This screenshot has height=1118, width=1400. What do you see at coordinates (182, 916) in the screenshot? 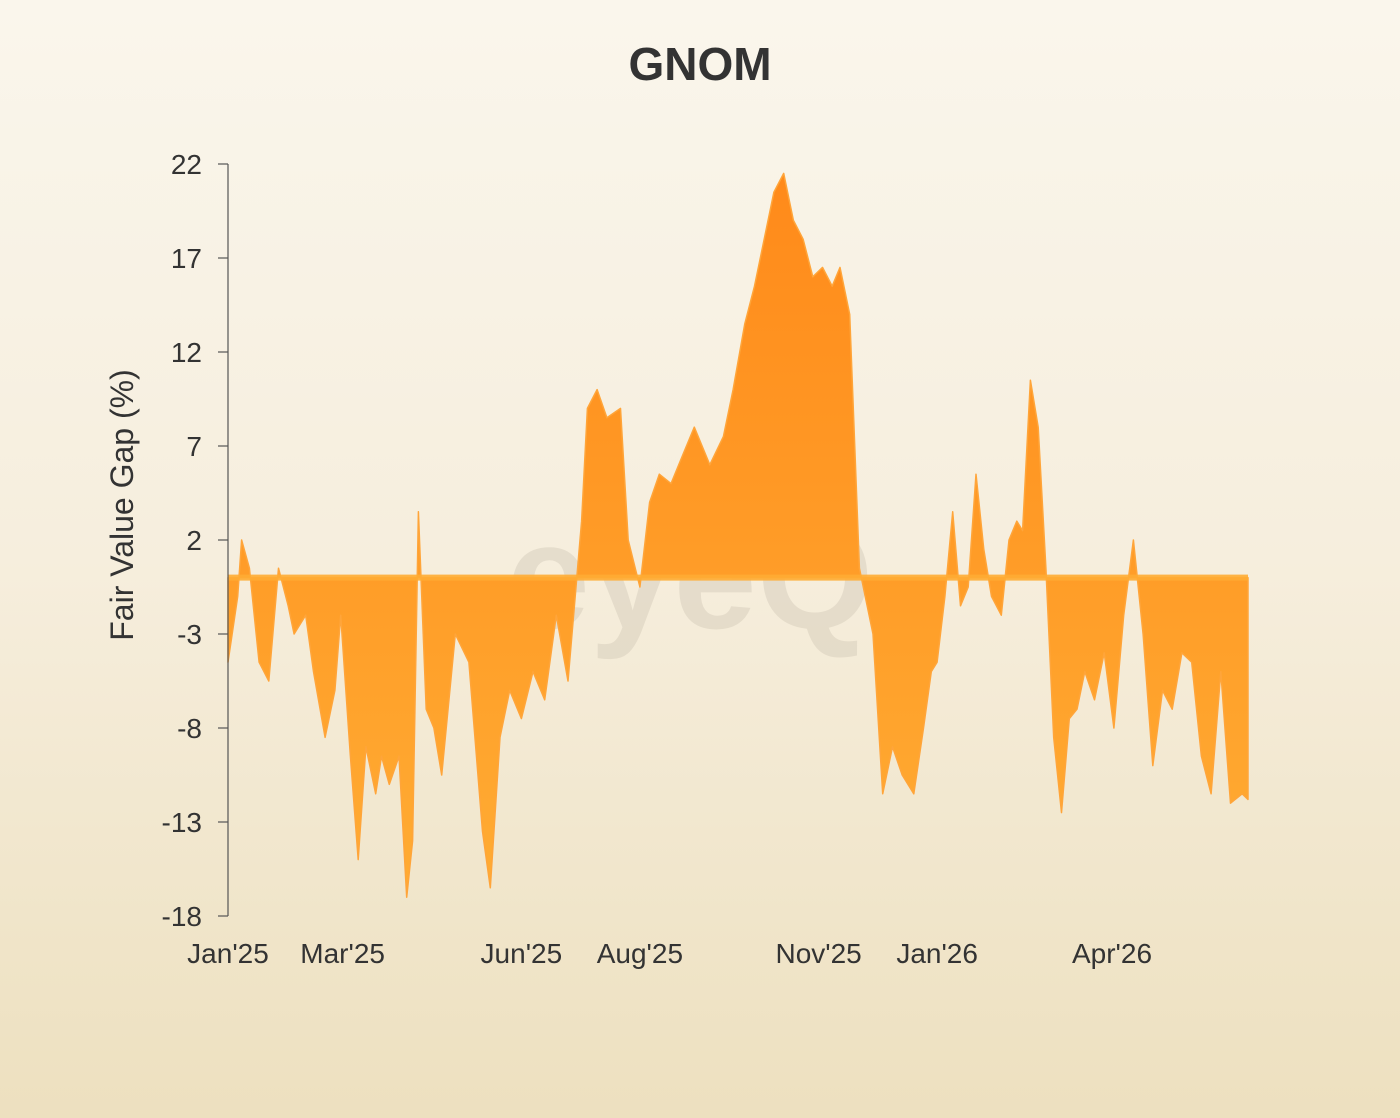
I see `y-tick-label: -18` at bounding box center [182, 916].